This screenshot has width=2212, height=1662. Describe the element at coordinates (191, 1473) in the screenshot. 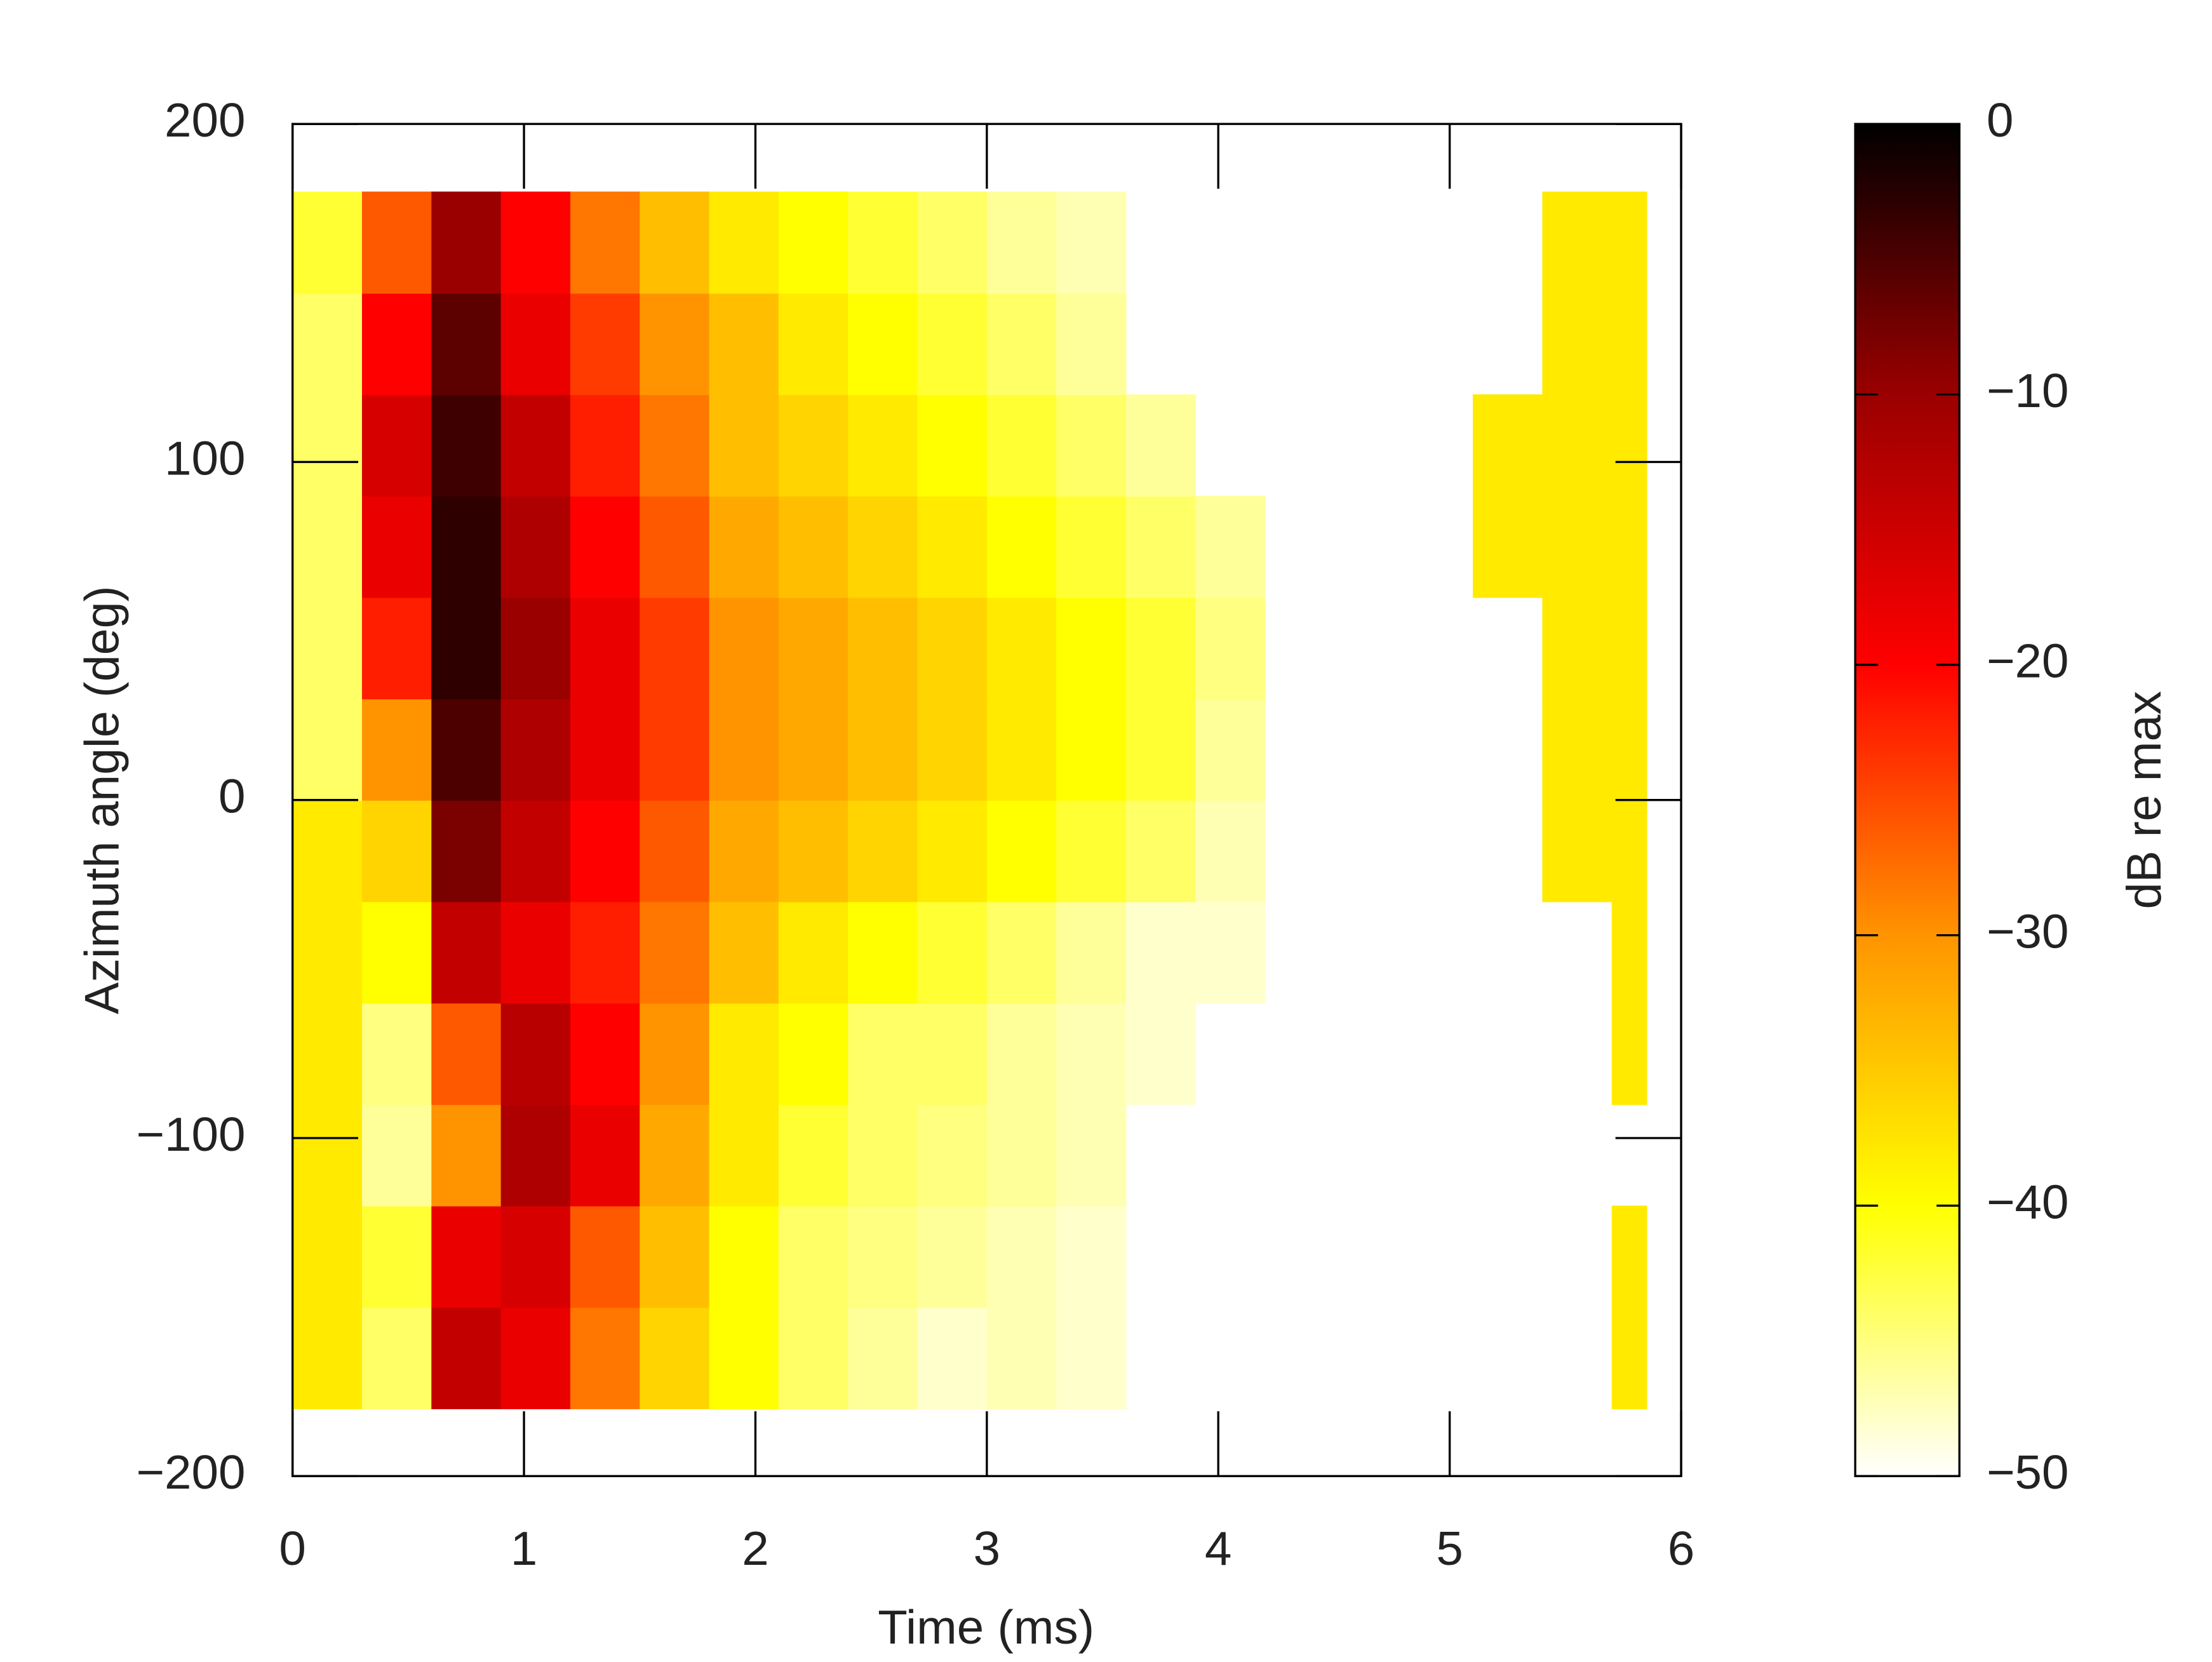

I see `y-tick-label: −200` at that location.